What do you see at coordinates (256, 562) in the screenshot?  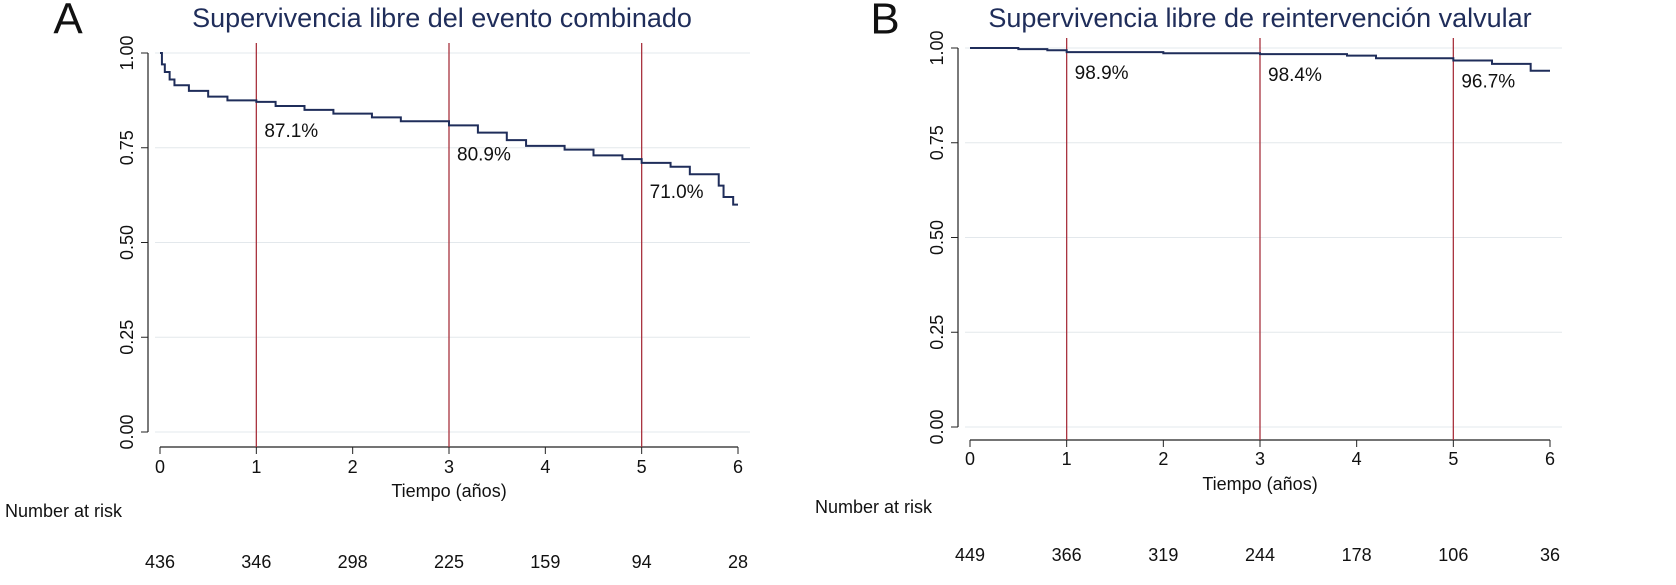 I see `number-at-risk: 346` at bounding box center [256, 562].